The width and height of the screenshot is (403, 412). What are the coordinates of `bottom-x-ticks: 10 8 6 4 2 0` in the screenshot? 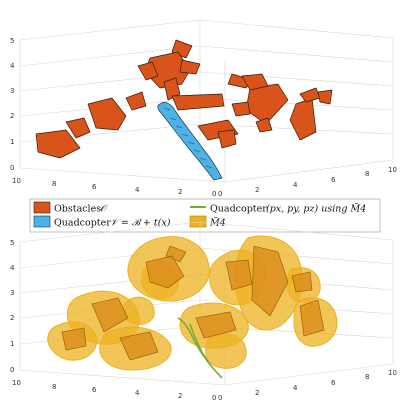 It's located at (114, 390).